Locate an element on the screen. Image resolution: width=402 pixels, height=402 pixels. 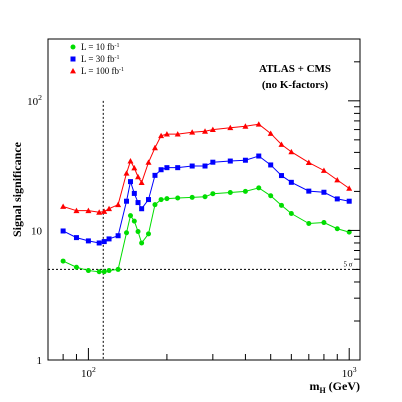
y-tick-label-1: 1 is located at coordinates (40, 361).